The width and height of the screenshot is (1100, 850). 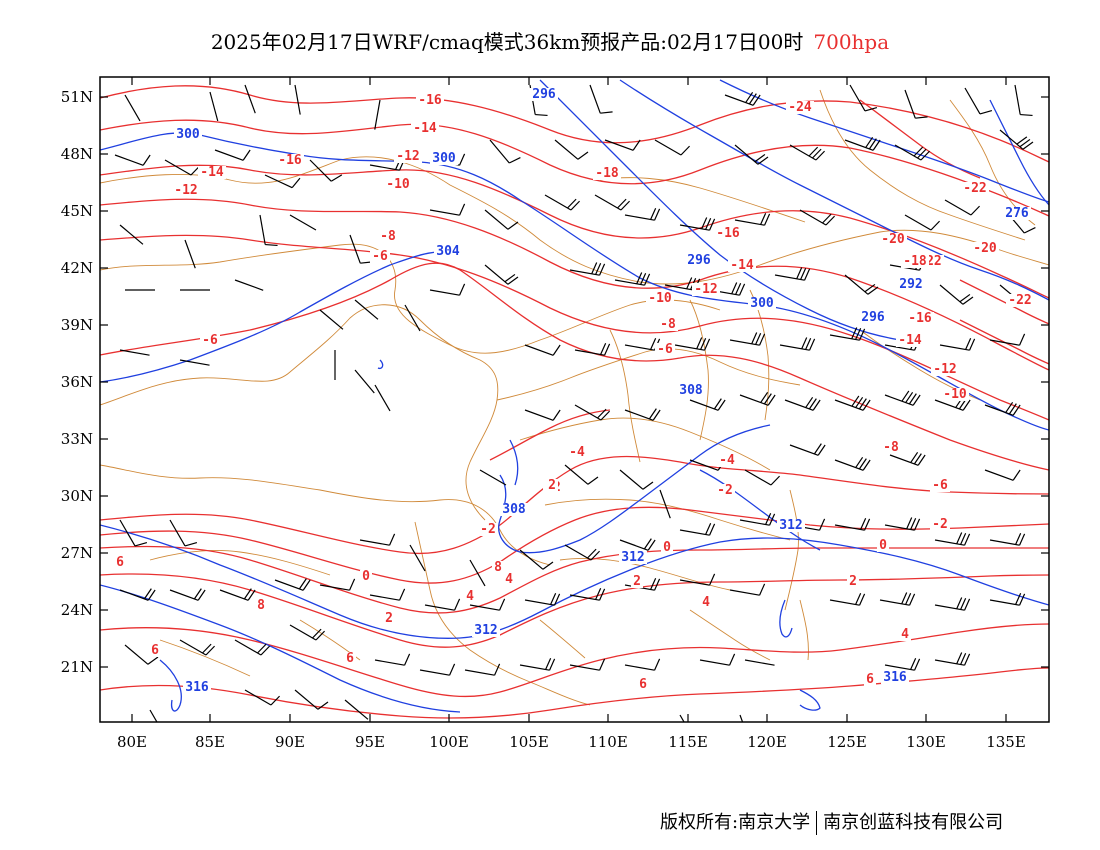 I want to click on lon-label: 105E, so click(x=529, y=742).